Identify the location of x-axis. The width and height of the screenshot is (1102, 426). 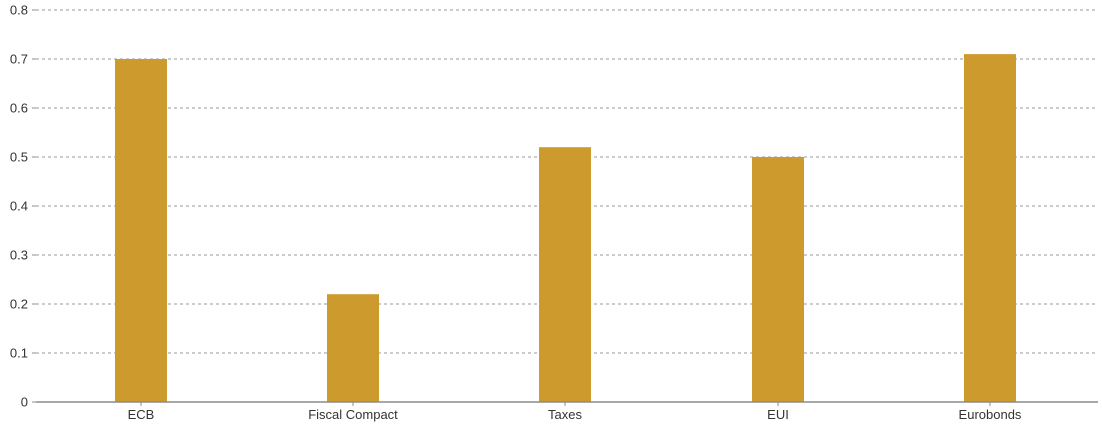
(567, 403).